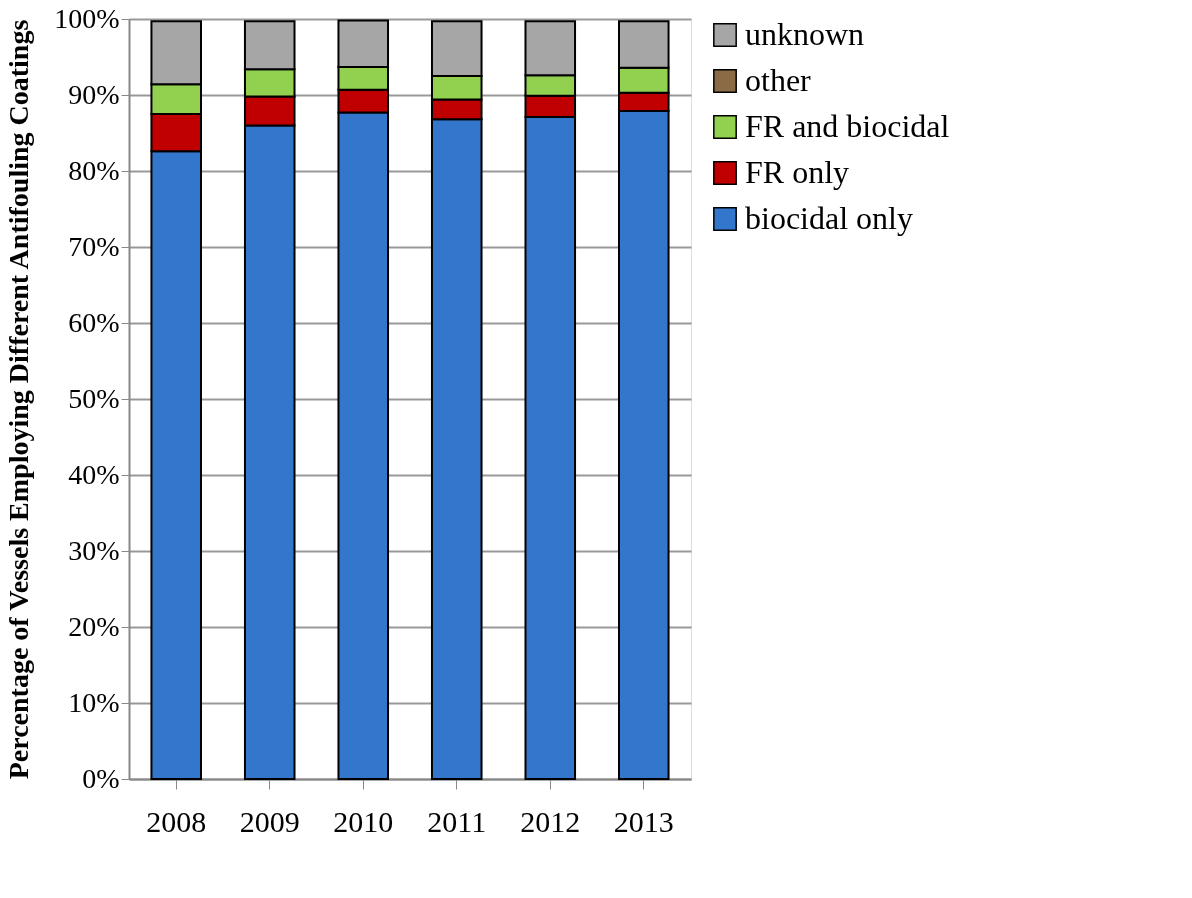 The image size is (1192, 898). I want to click on y-tick-label: 50%, so click(94, 398).